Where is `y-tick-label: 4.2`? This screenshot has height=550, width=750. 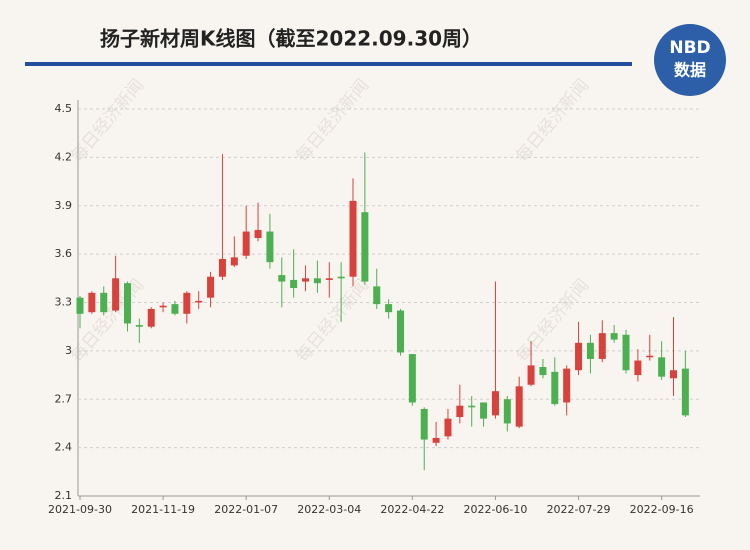
y-tick-label: 4.2 is located at coordinates (64, 156).